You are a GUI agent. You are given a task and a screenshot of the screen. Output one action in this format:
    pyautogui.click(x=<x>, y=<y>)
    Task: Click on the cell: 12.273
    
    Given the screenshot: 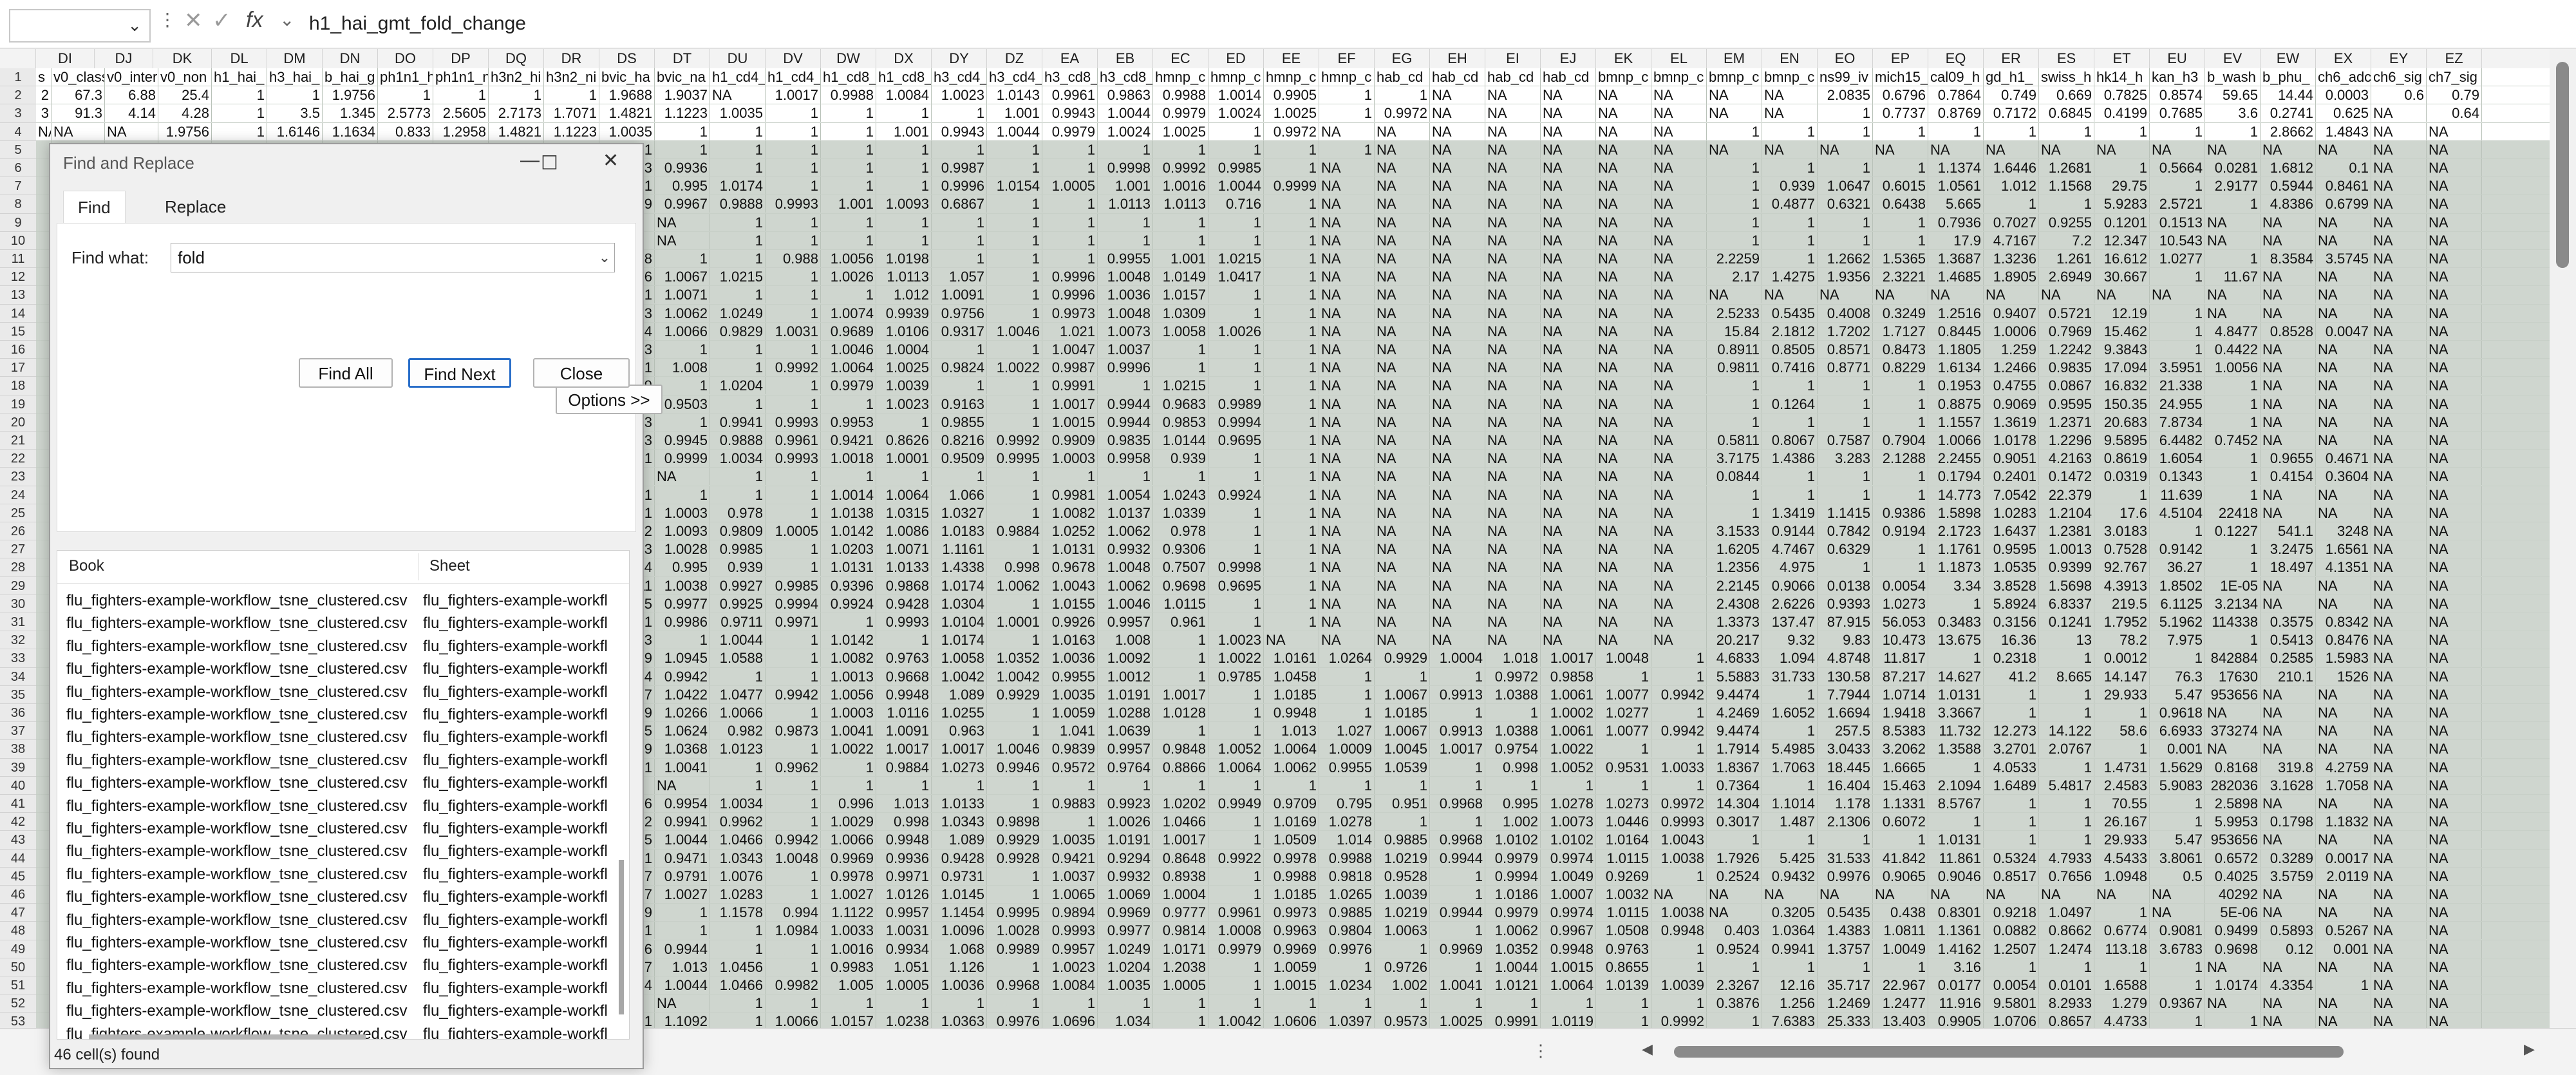 What is the action you would take?
    pyautogui.click(x=2011, y=731)
    